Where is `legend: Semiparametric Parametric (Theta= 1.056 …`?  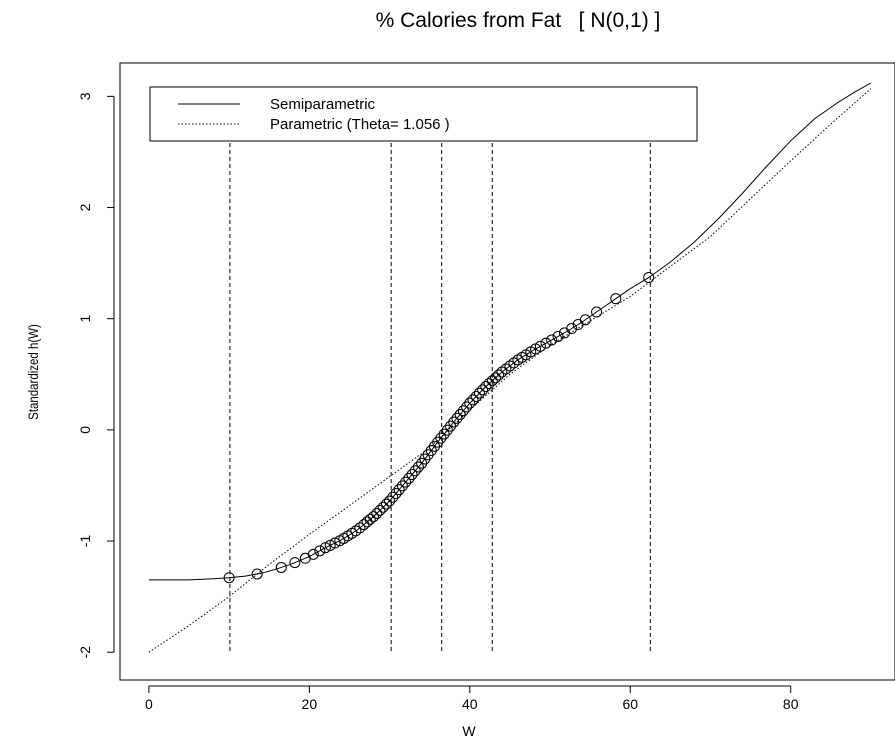 legend: Semiparametric Parametric (Theta= 1.056 … is located at coordinates (423, 114).